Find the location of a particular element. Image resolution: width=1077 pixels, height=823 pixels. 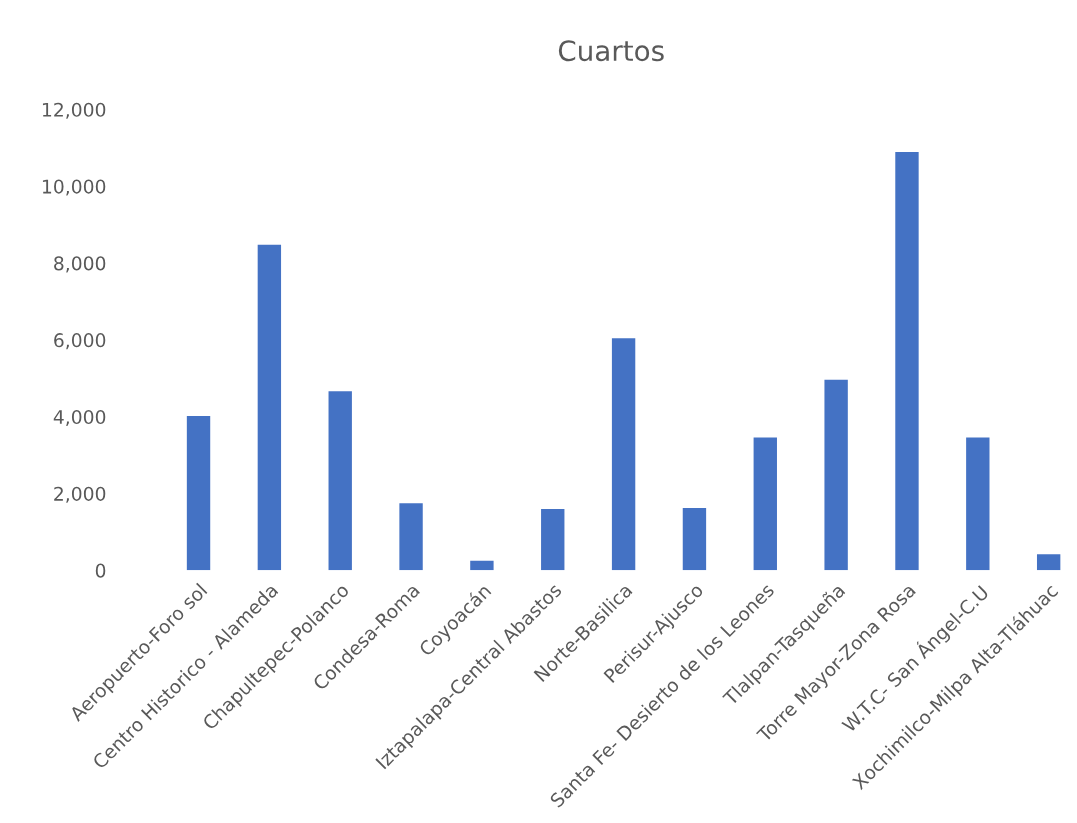

y-tick-label: 12,000 is located at coordinates (74, 110).